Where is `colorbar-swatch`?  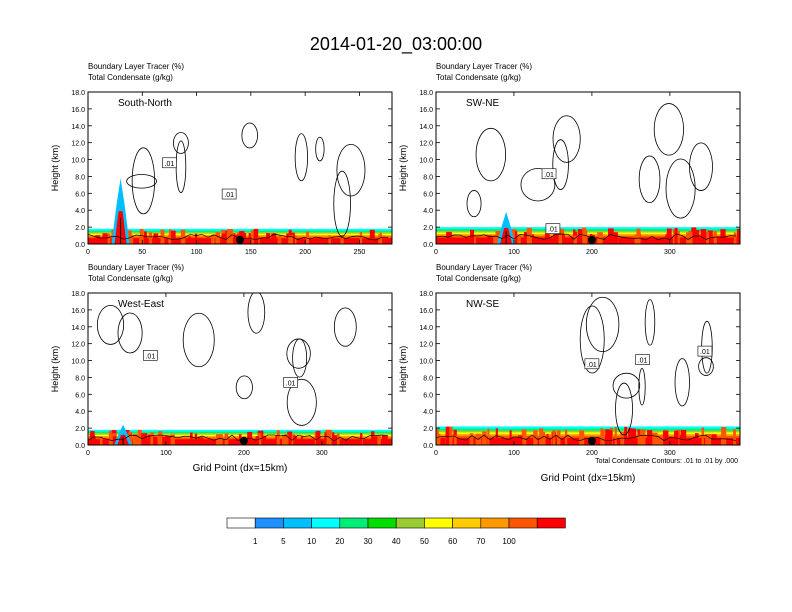 colorbar-swatch is located at coordinates (438, 523).